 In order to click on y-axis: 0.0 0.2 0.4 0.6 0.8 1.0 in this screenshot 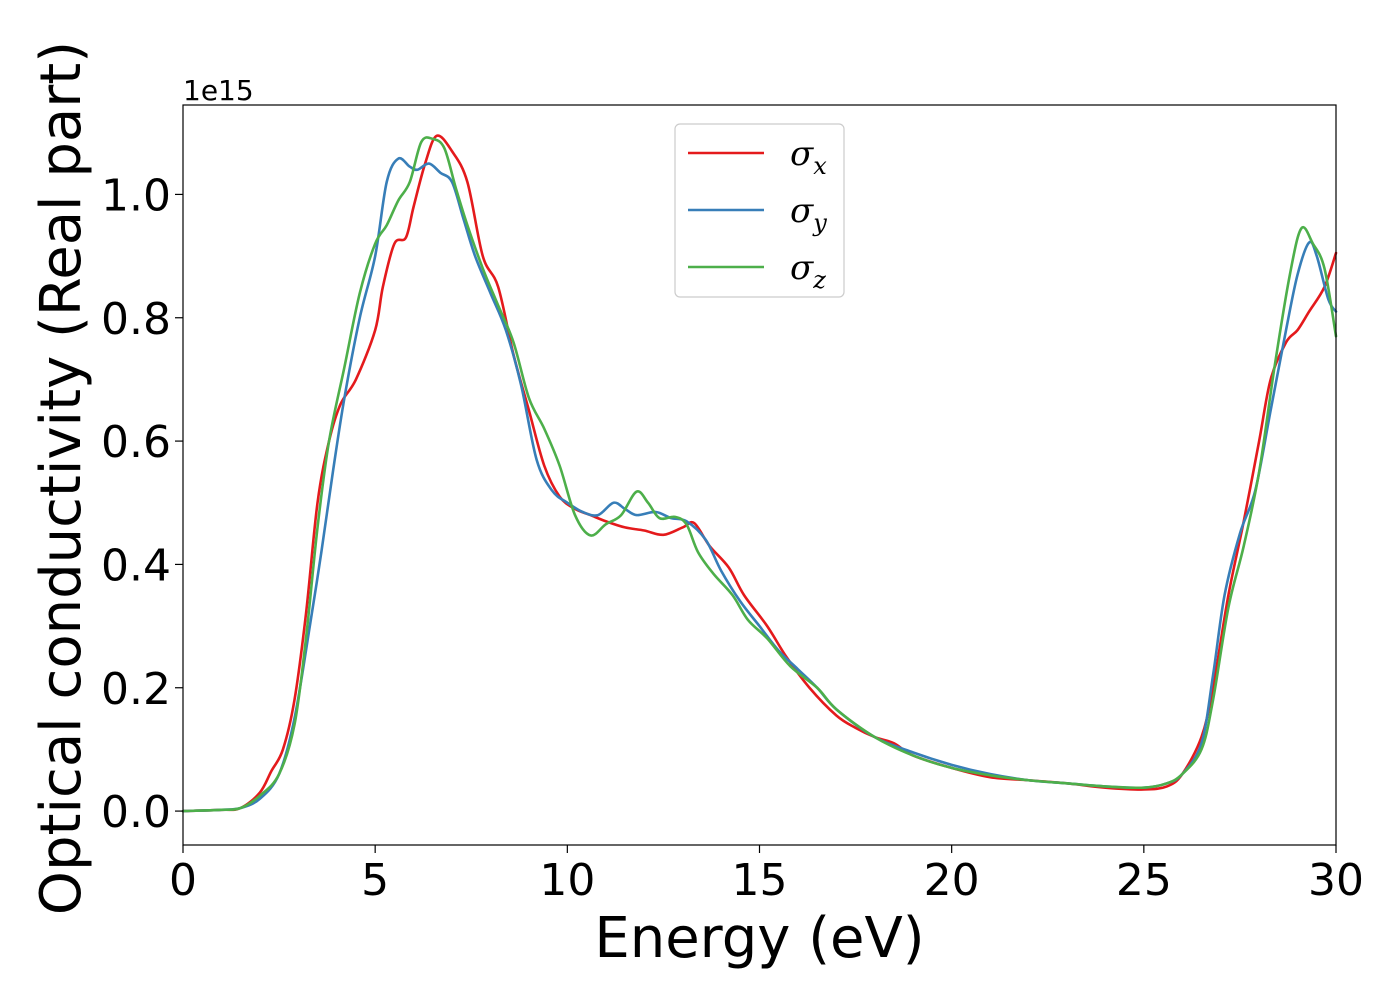, I will do `click(142, 504)`.